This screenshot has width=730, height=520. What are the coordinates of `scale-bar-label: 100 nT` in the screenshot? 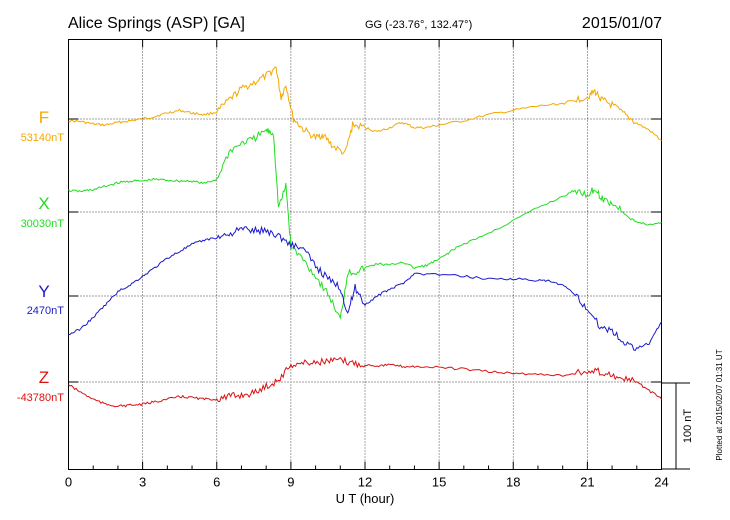 It's located at (688, 426).